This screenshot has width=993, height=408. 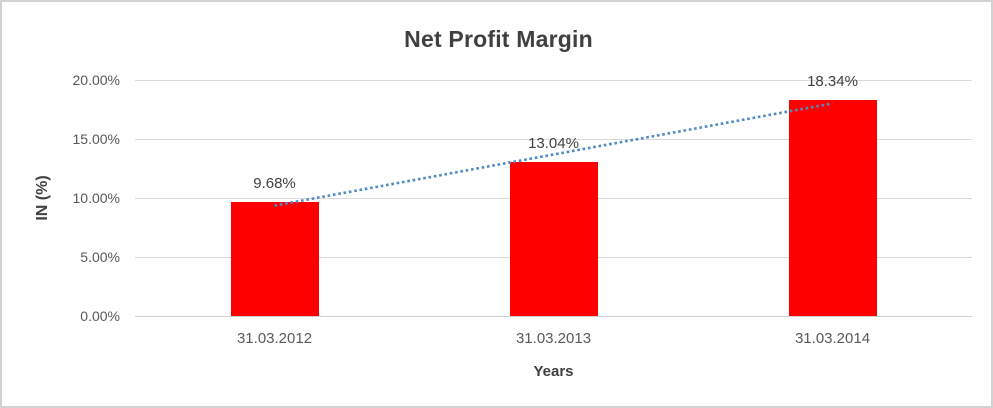 I want to click on chart-title: Net Profit Margin, so click(x=498, y=39).